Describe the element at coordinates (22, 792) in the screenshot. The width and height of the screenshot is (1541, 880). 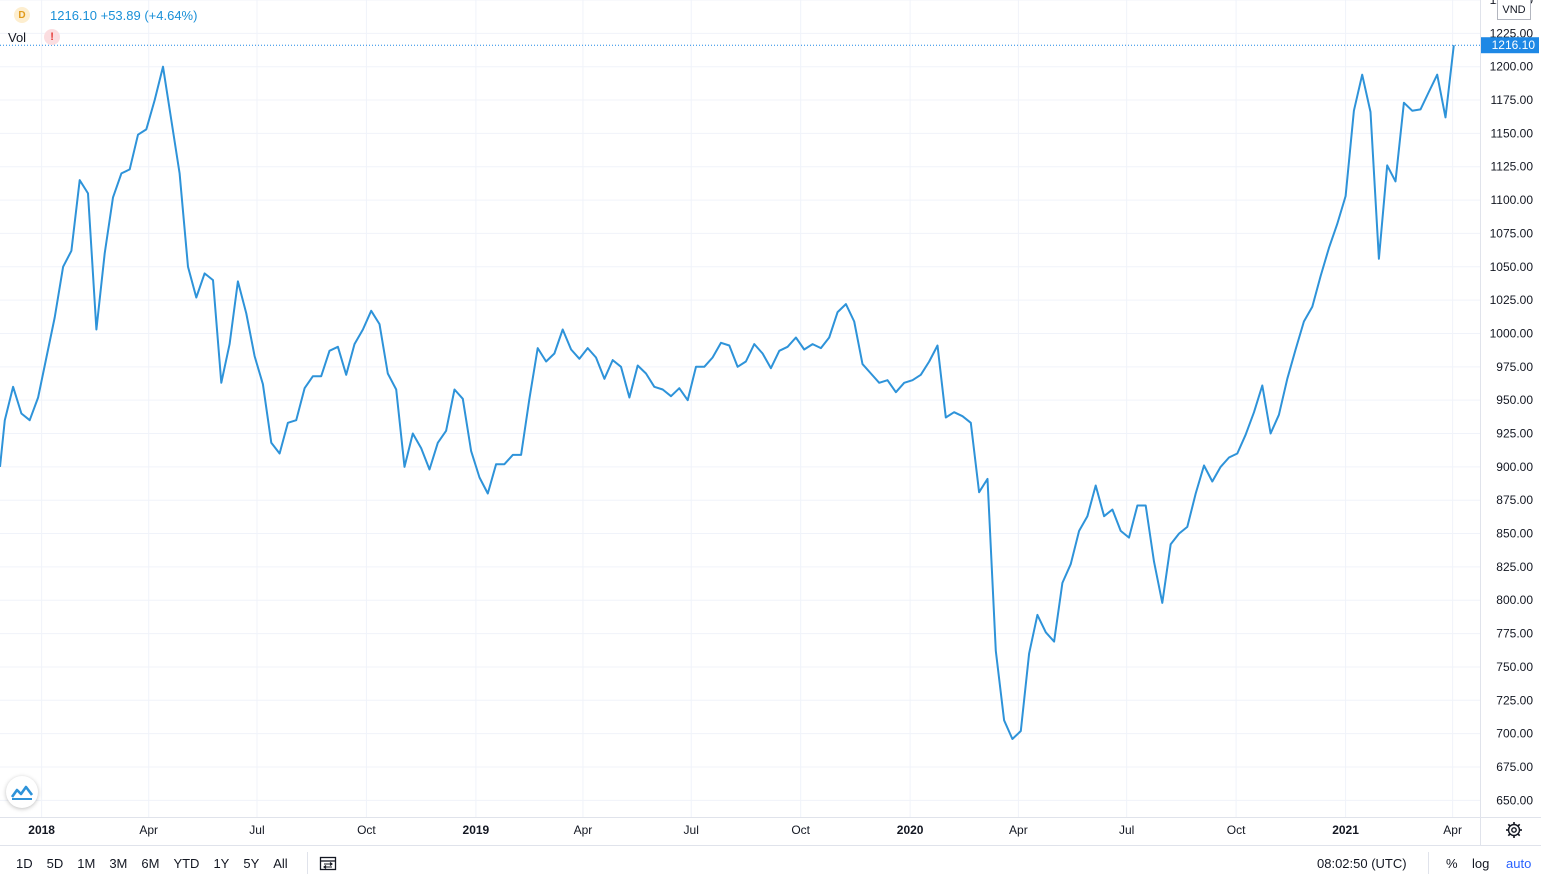
I see `tradingview-logo-icon` at that location.